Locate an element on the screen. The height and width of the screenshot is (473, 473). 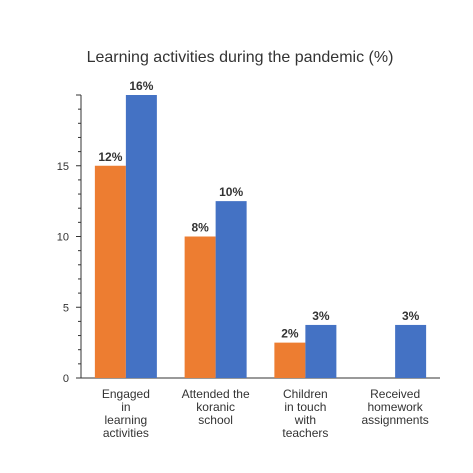
category-label: with is located at coordinates (305, 420).